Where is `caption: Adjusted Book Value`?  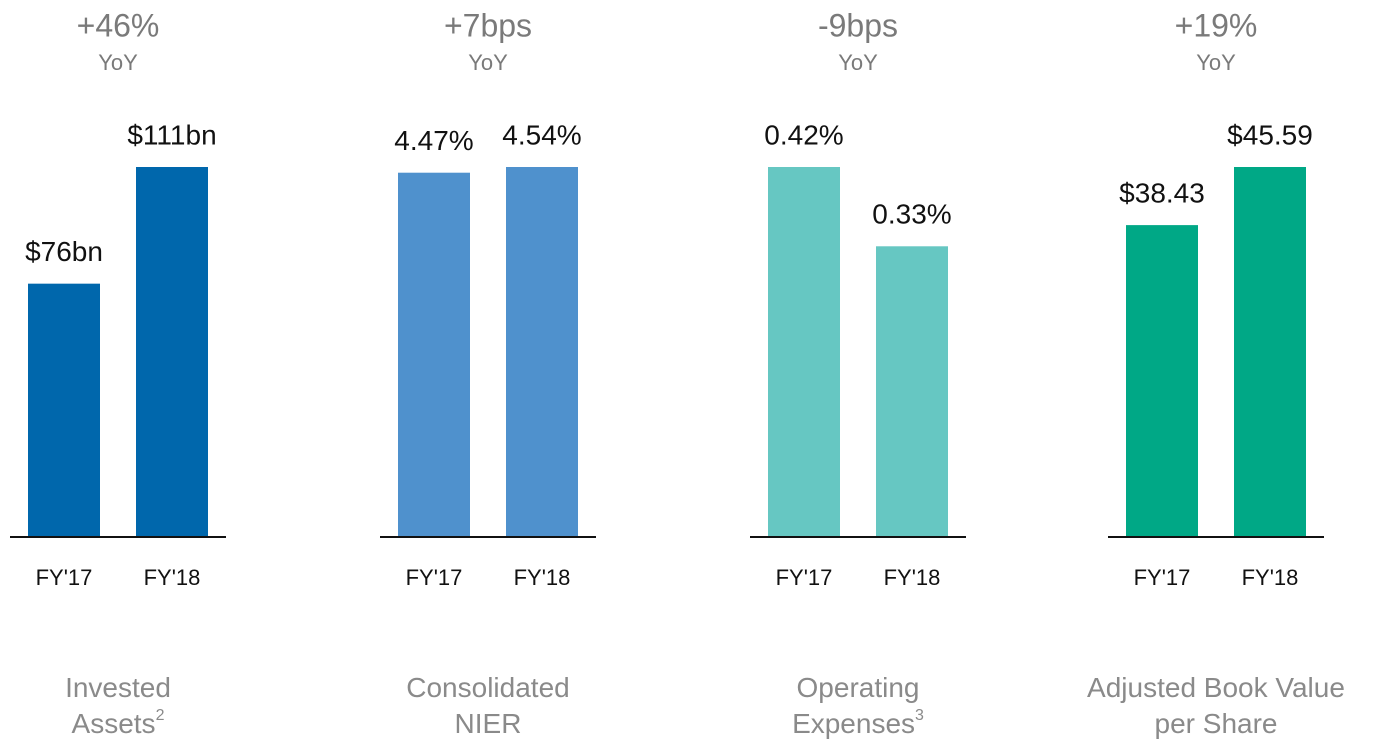
caption: Adjusted Book Value is located at coordinates (1216, 687).